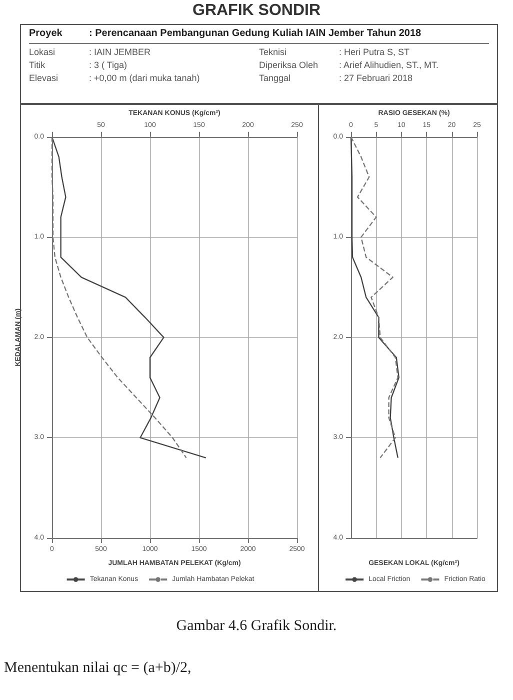 This screenshot has width=513, height=700. I want to click on form-frame: Proyek : Perencanaan Pembangunan Gedung Kuliah IAIN Jember Tahun 2018 Lokasi : IAIN JEMBER Teknisi : Heri Putra S, ST Titik : 3 ( Tiga) Diperiksa Oleh : Arief Alihudien, ST., MT. Elevasi : +0,00 m (dari muka tanah) Tanggal : 27 Februari 2018, so click(259, 64).